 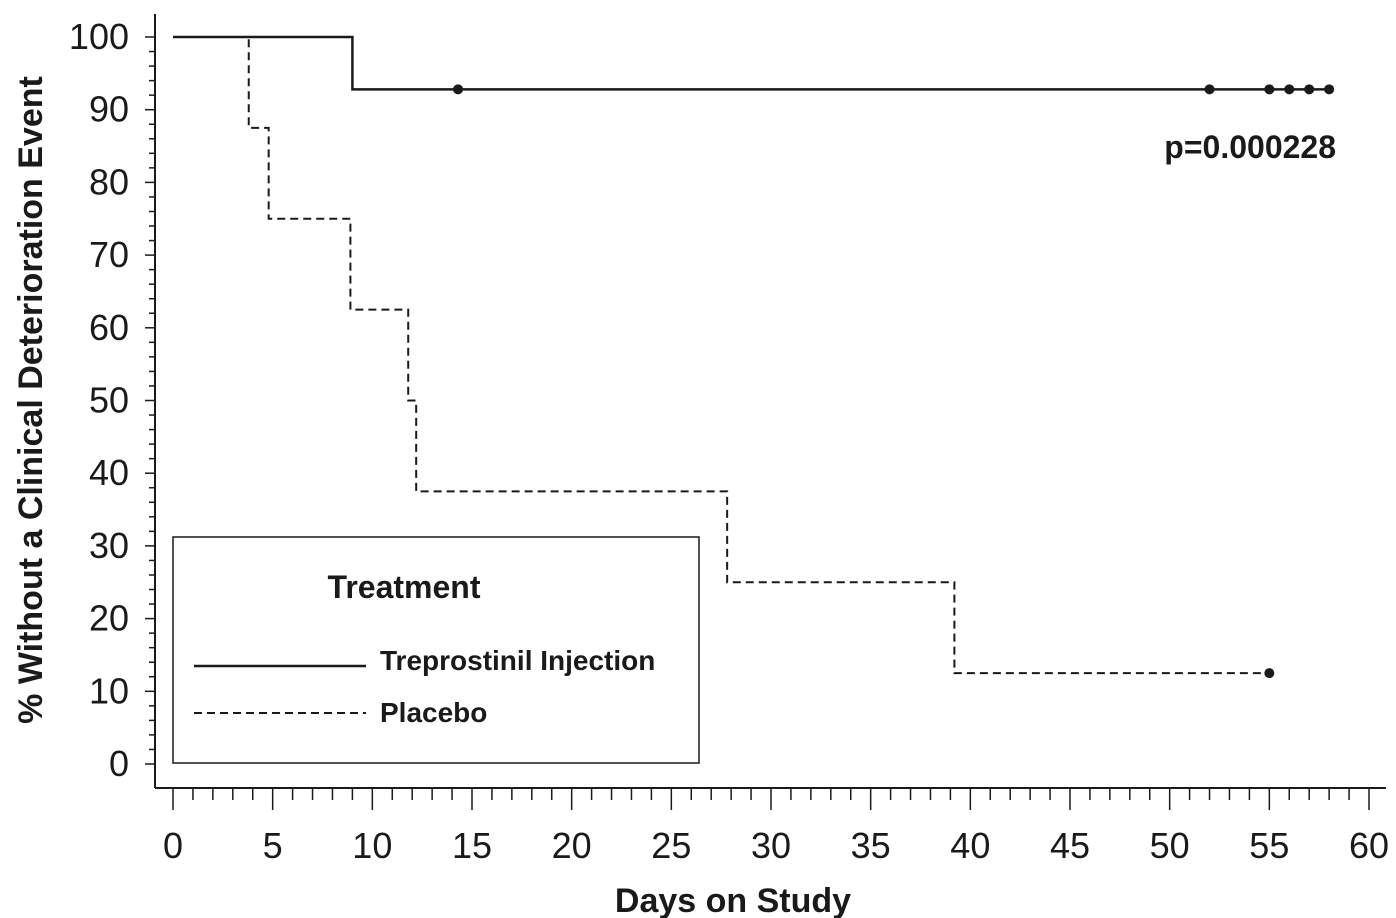 What do you see at coordinates (671, 845) in the screenshot?
I see `x-tick-label: 25` at bounding box center [671, 845].